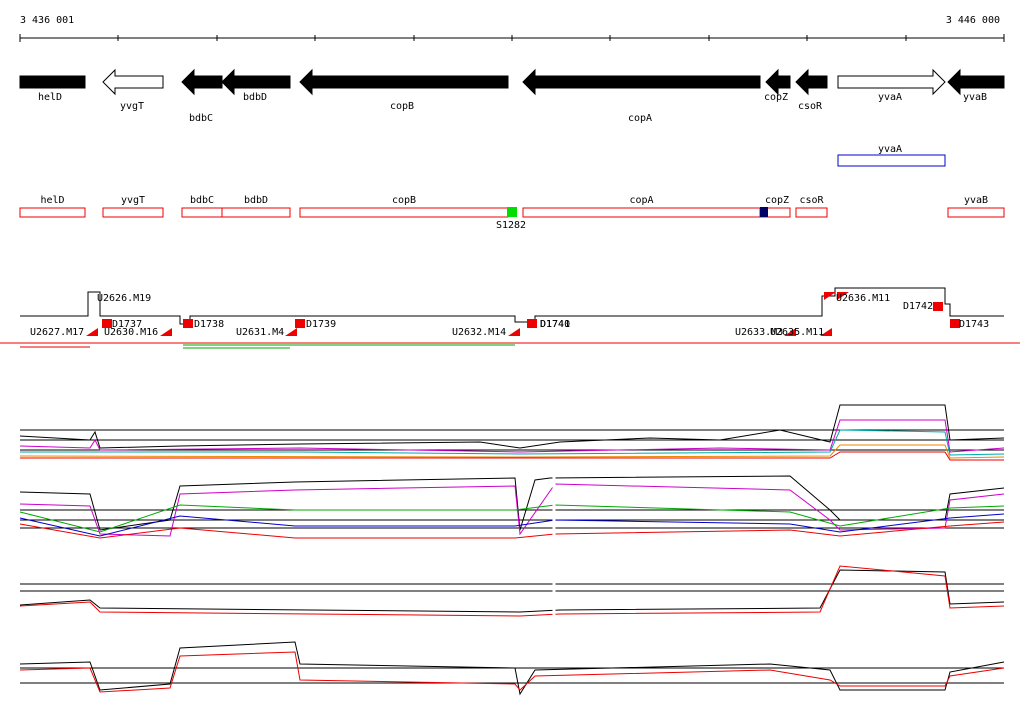 The height and width of the screenshot is (714, 1024). I want to click on segment-label: D1740, so click(555, 324).